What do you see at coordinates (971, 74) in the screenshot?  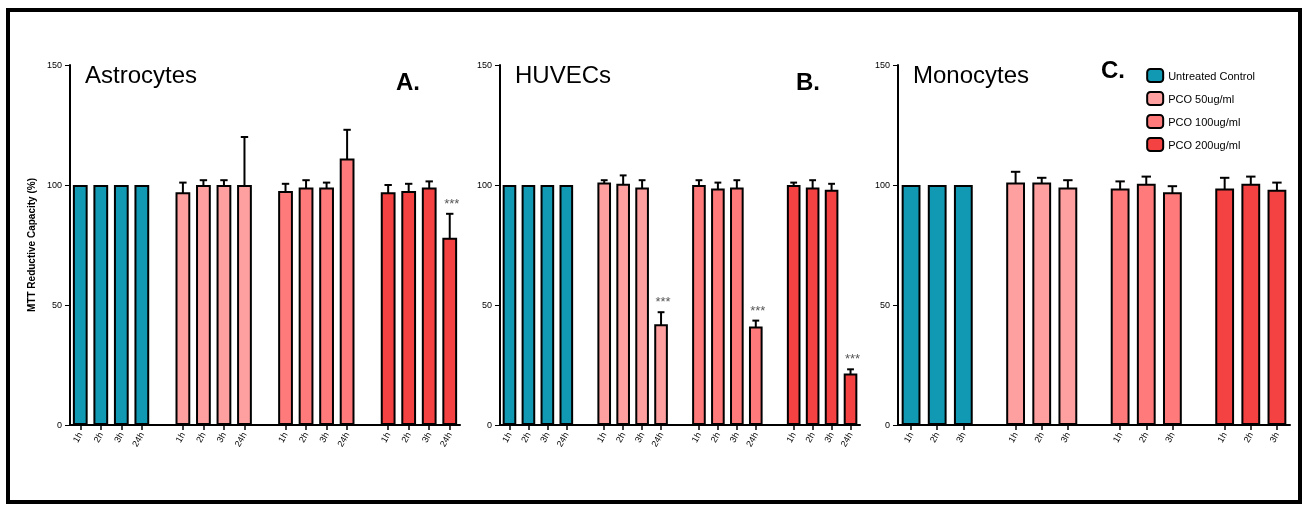 I see `chart-title: Monocytes` at bounding box center [971, 74].